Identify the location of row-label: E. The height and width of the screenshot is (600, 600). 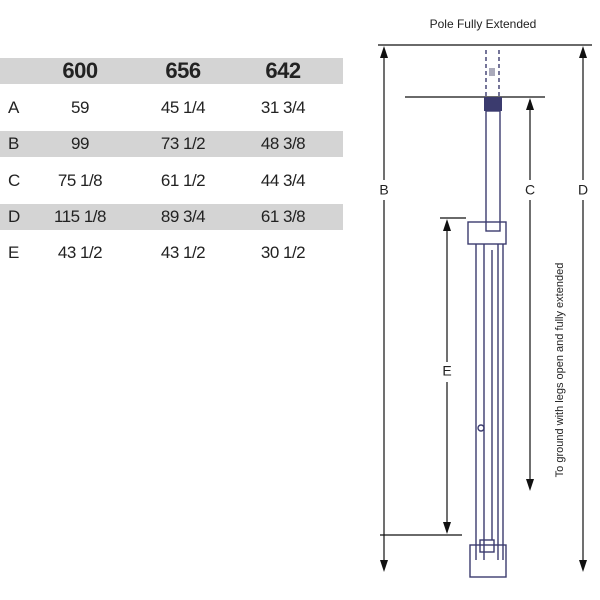
(13, 253).